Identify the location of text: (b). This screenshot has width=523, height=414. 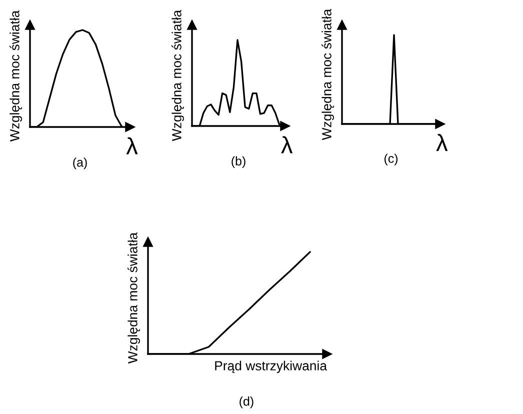
(239, 162).